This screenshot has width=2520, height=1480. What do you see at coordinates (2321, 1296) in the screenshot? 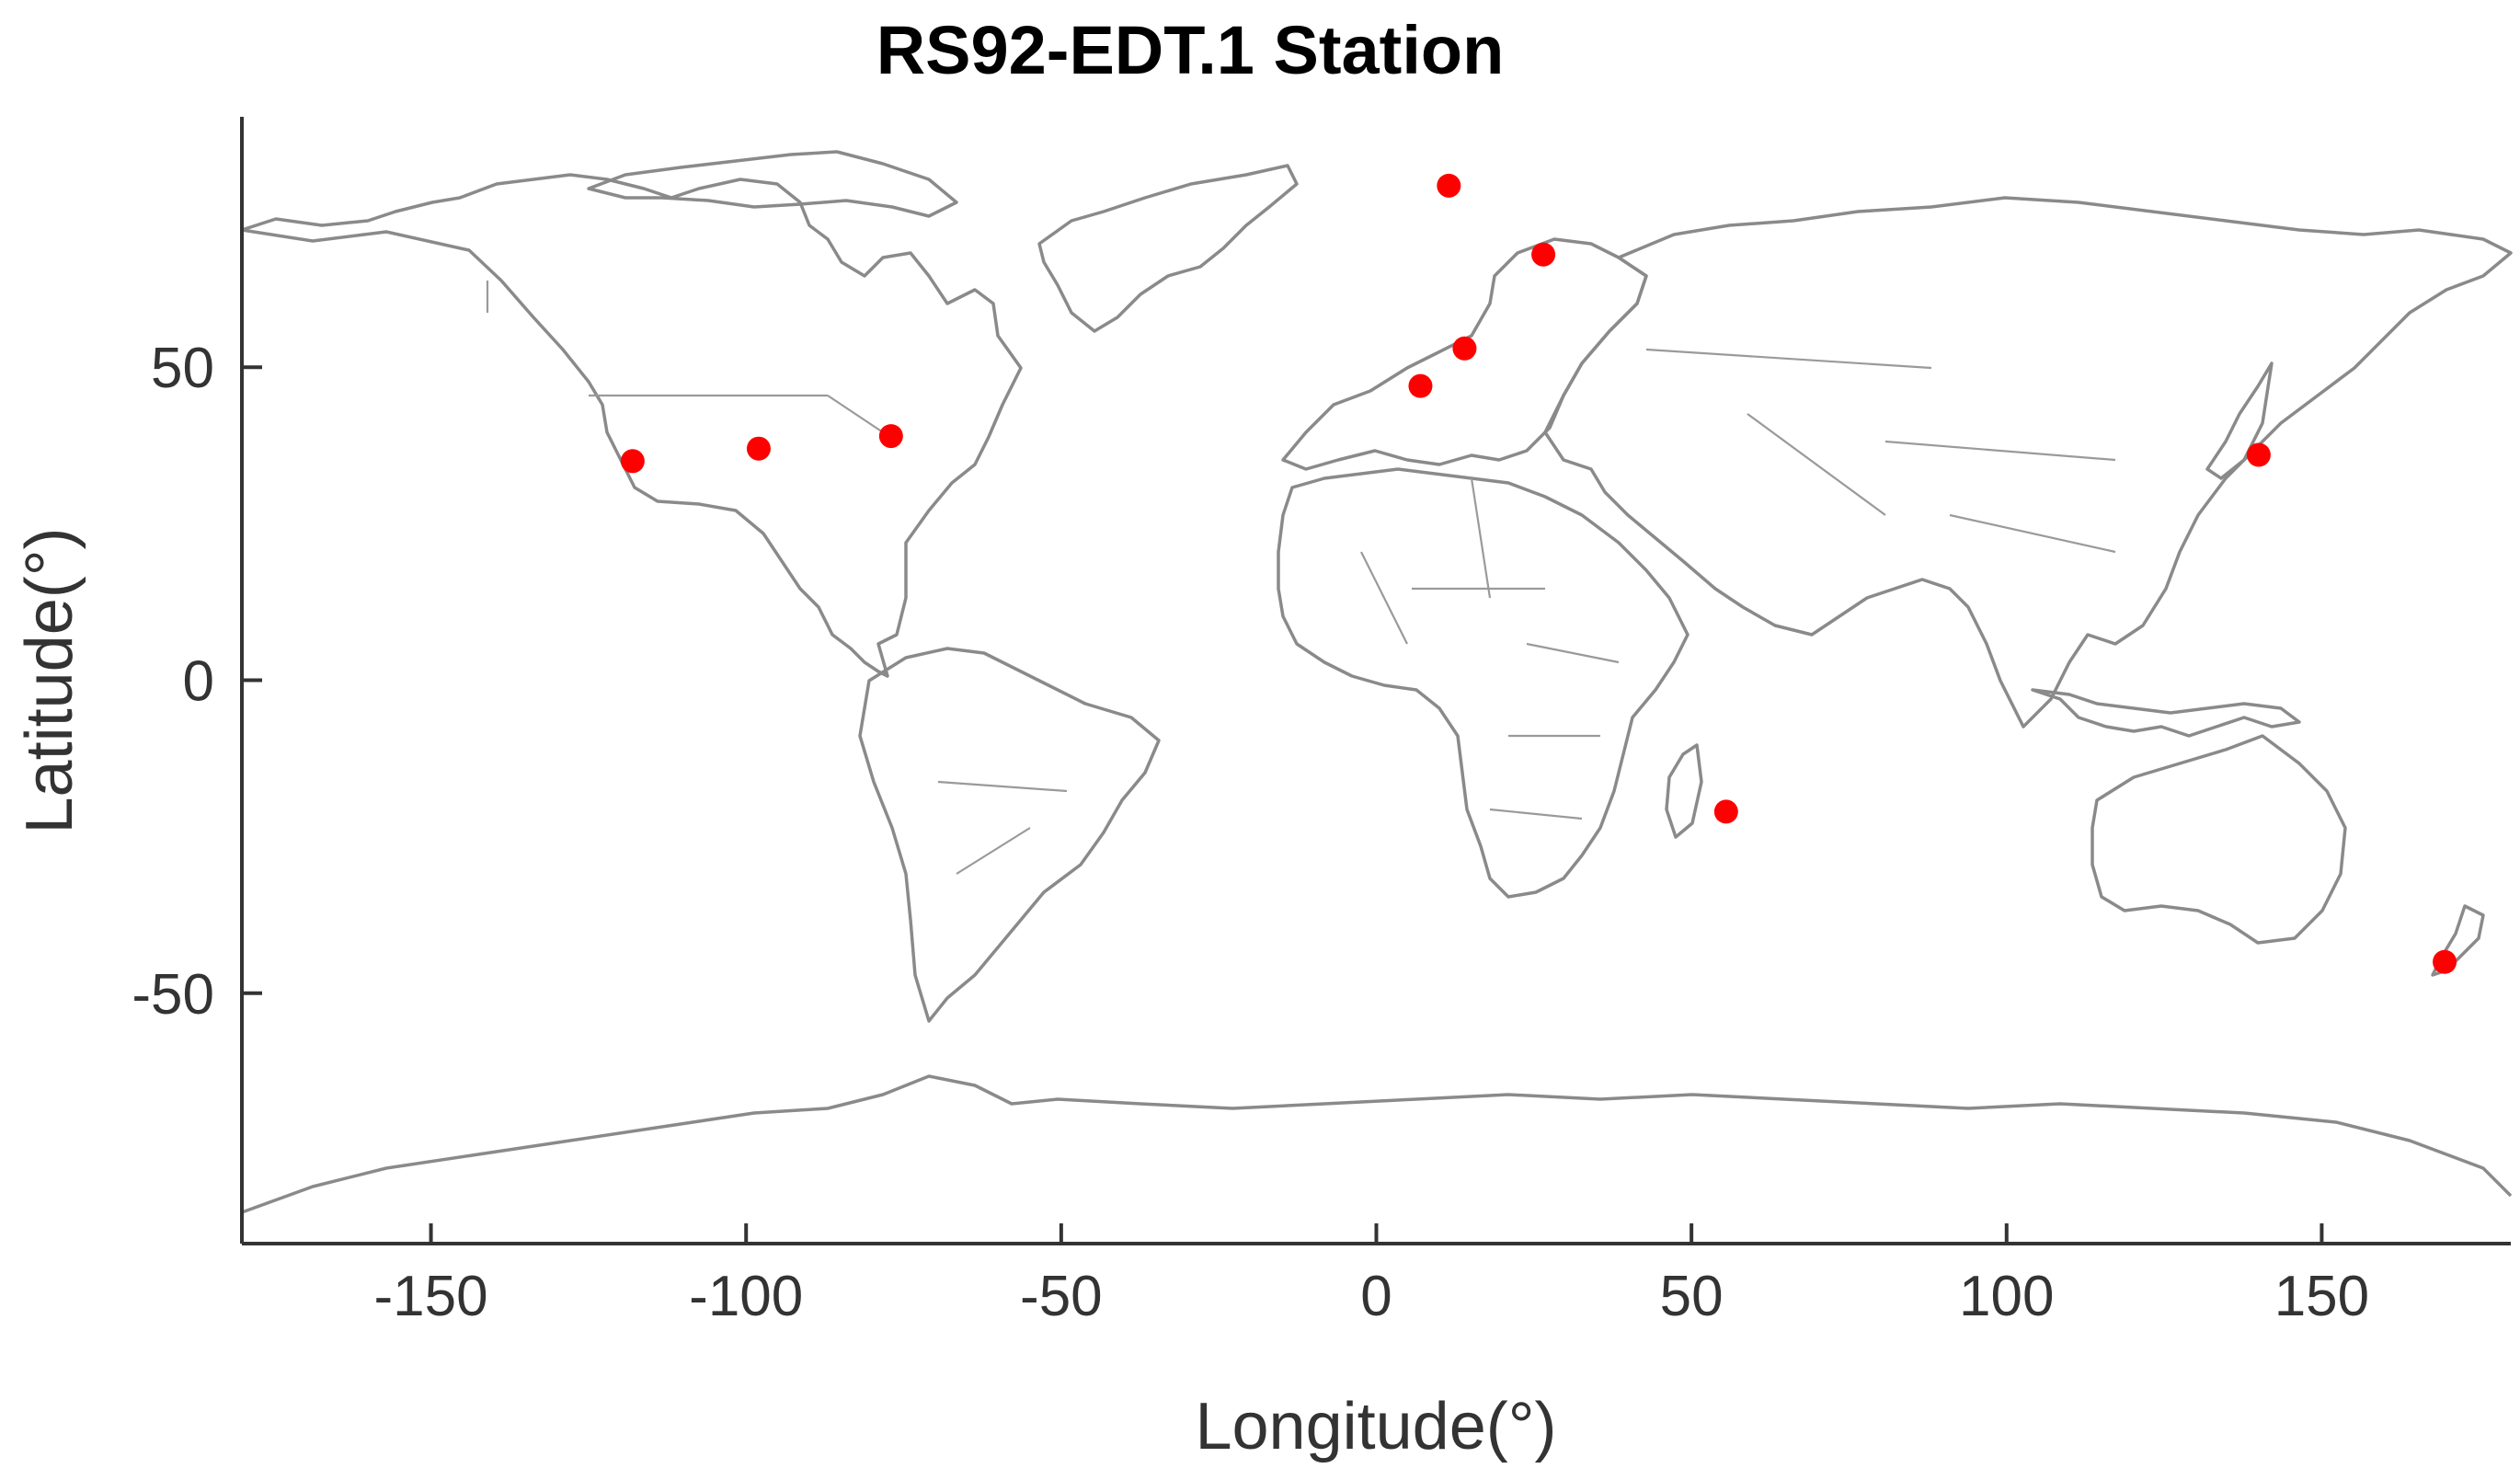
I see `x-tick-label: 150` at bounding box center [2321, 1296].